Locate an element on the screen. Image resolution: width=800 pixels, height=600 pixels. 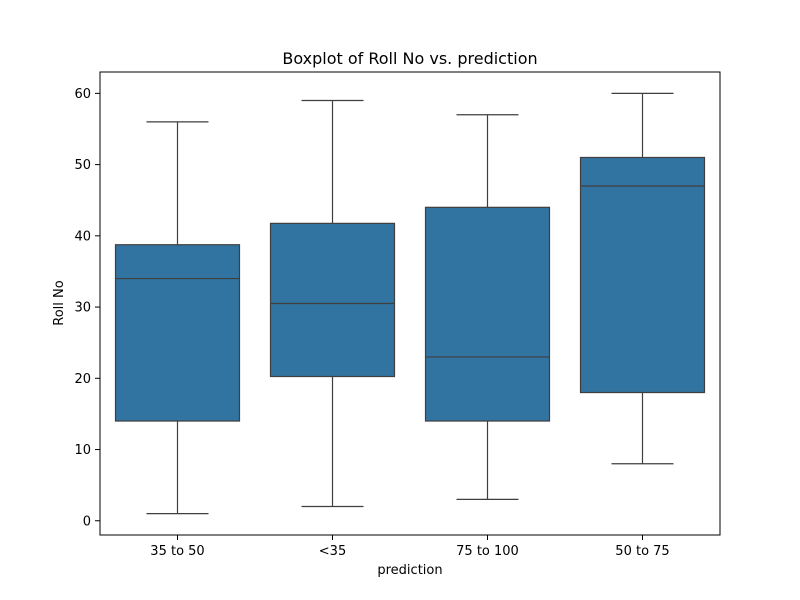
y-tick-label: 40 is located at coordinates (82, 236).